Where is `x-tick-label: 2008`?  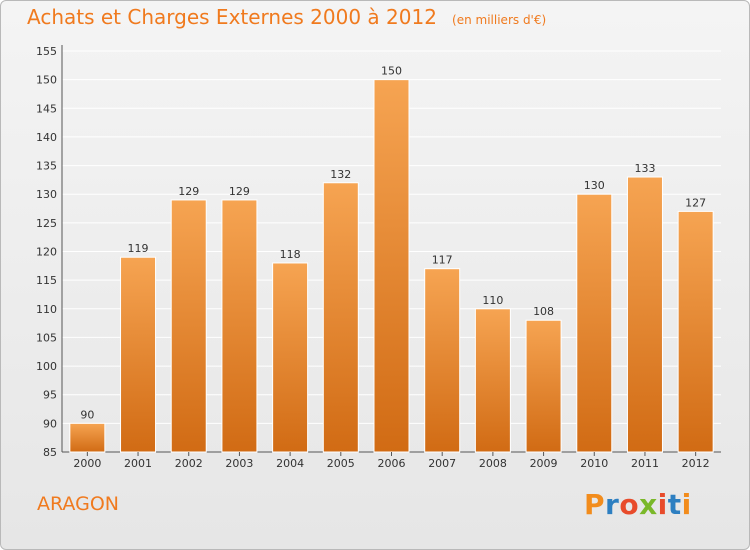 x-tick-label: 2008 is located at coordinates (493, 463).